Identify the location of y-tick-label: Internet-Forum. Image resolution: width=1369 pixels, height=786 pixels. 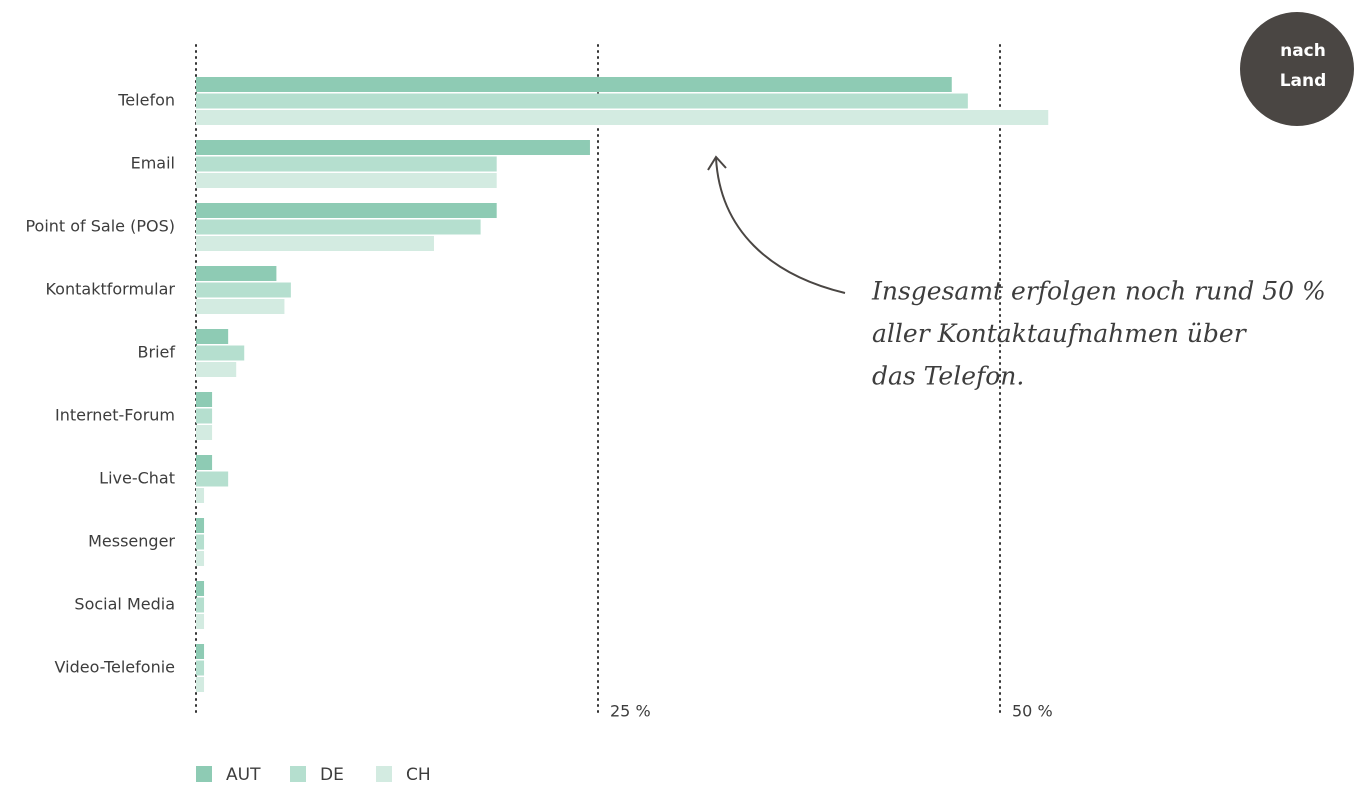
(115, 415).